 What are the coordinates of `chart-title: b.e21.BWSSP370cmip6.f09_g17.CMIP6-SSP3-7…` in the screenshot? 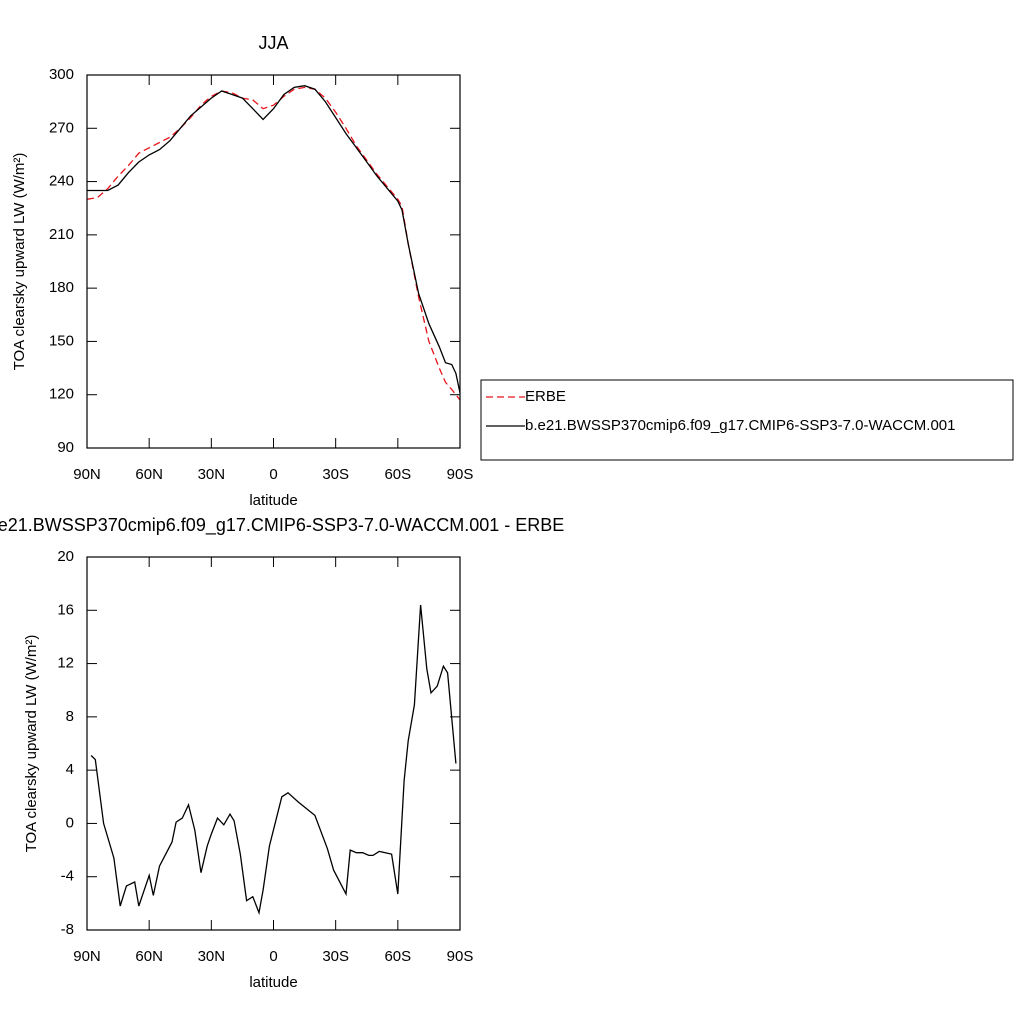 It's located at (282, 525).